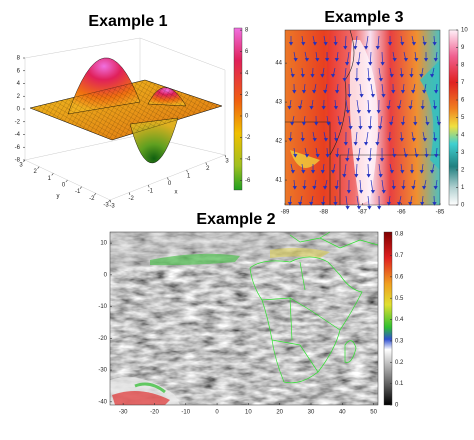 Image resolution: width=474 pixels, height=440 pixels. I want to click on panel-title: Example 3, so click(363, 17).